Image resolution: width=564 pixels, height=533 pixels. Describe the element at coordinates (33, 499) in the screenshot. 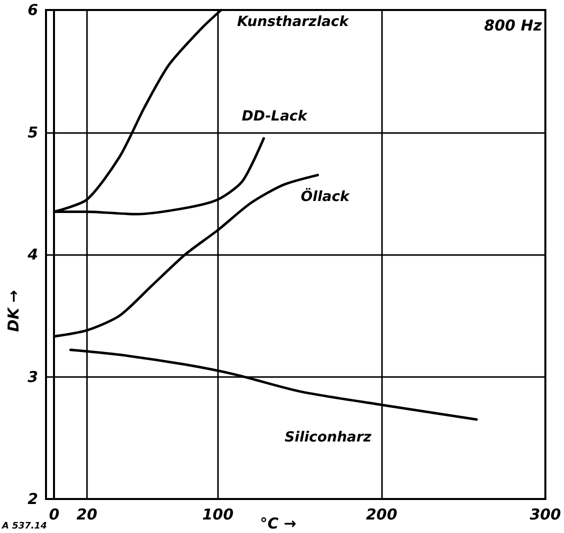

I see `y-tick-label: 2` at that location.